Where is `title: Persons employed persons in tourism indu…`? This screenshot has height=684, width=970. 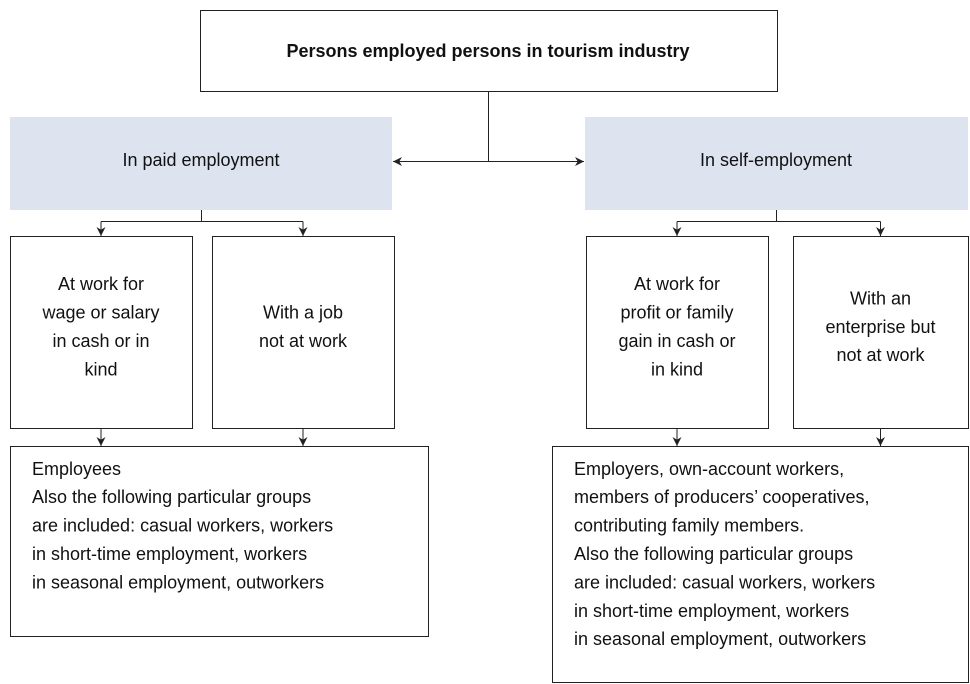
title: Persons employed persons in tourism indu… is located at coordinates (487, 51).